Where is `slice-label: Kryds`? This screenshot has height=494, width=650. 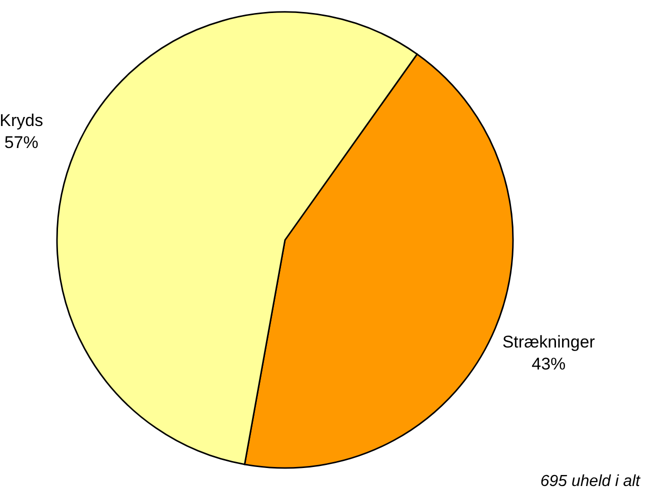 slice-label: Kryds is located at coordinates (22, 120).